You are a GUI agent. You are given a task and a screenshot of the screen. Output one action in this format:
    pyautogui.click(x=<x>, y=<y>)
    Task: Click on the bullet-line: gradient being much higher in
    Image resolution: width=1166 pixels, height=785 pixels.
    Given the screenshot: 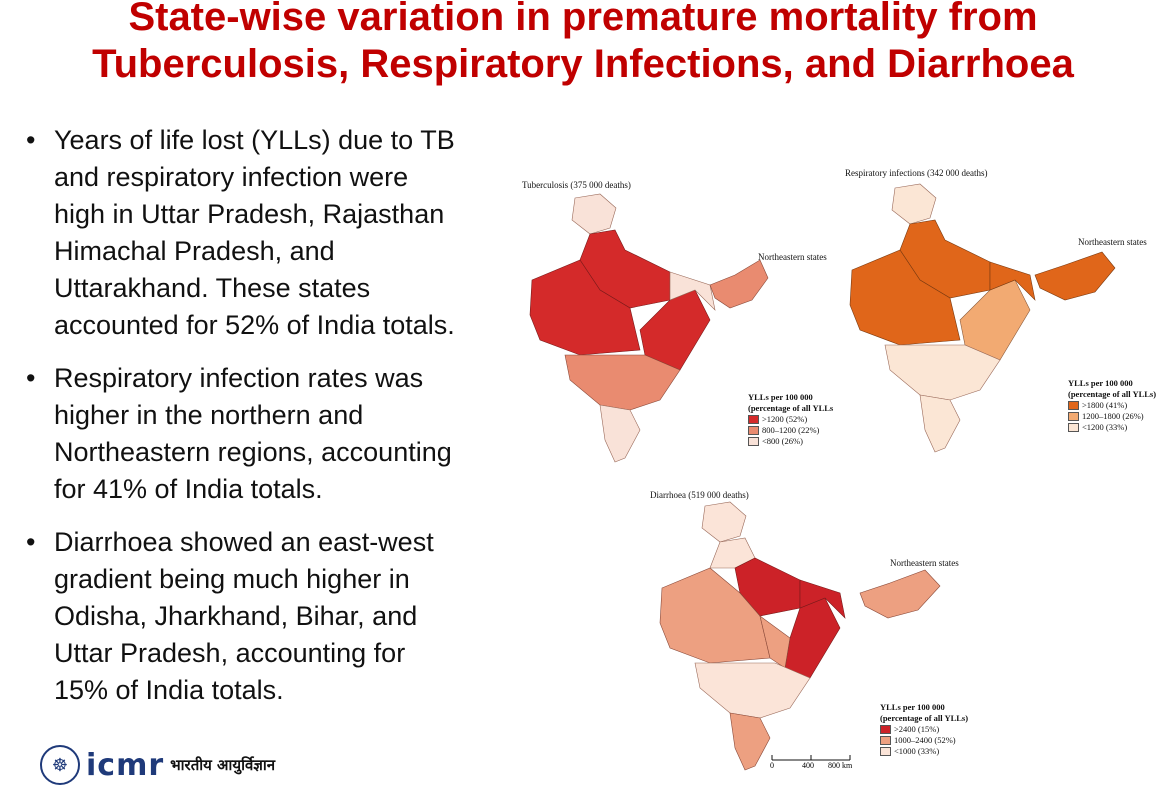 What is the action you would take?
    pyautogui.click(x=232, y=579)
    